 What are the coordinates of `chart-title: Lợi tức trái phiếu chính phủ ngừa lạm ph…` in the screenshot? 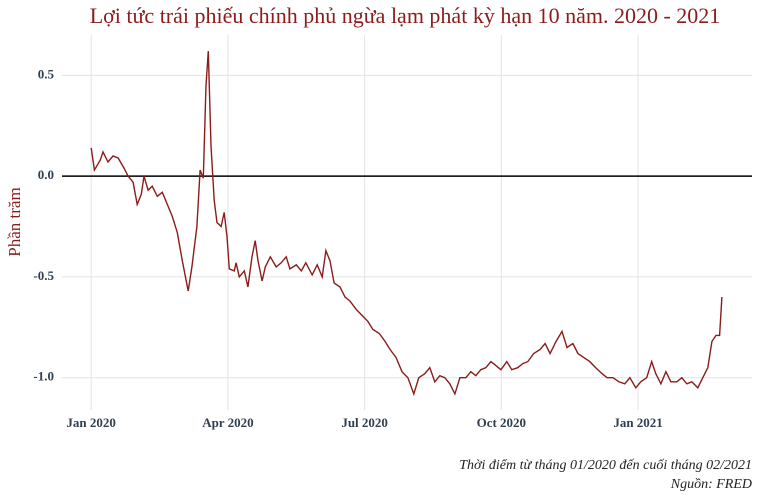 It's located at (405, 15).